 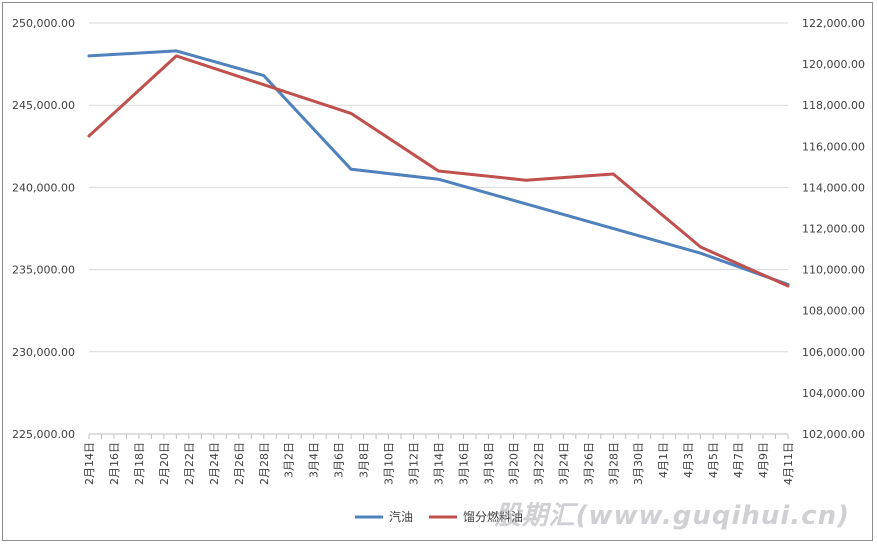 I want to click on x-tick-label: 3月14日, so click(x=439, y=463).